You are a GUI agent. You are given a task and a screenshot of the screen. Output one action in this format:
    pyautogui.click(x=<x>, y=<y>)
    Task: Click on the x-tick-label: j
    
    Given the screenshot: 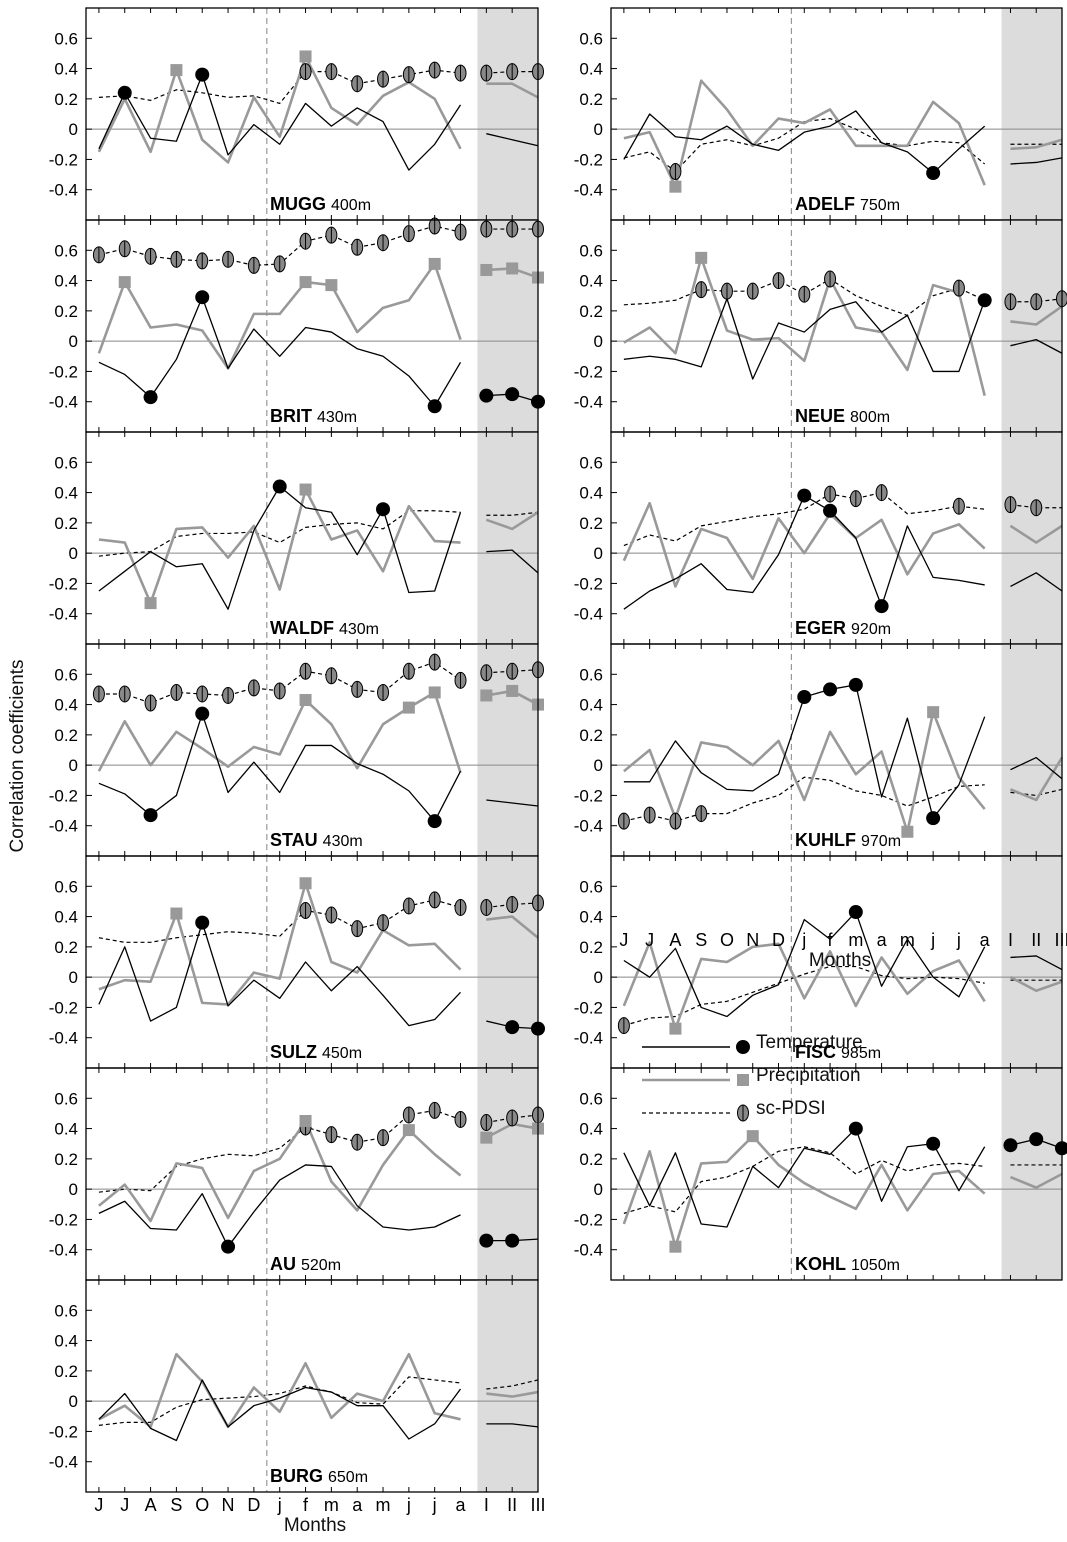 What is the action you would take?
    pyautogui.click(x=803, y=940)
    